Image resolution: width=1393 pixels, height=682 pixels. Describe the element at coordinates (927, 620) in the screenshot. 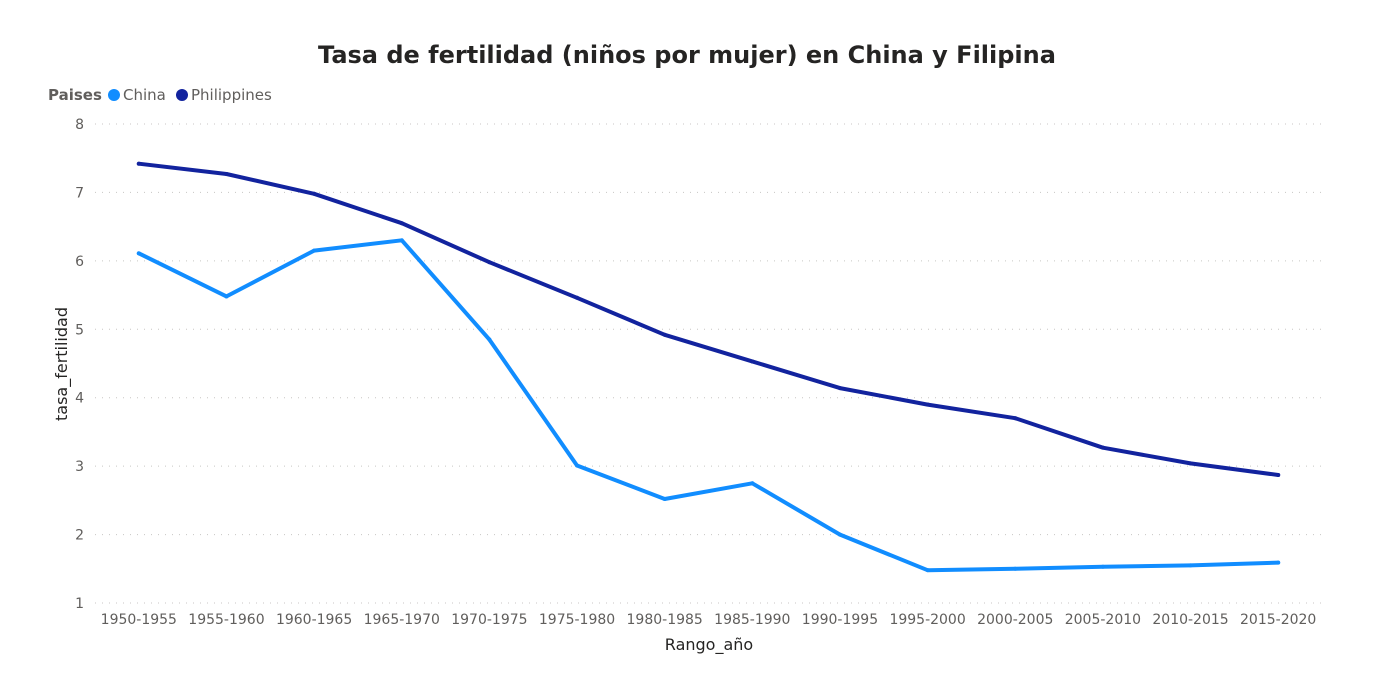

I see `x-tick-label: 1995-2000` at that location.